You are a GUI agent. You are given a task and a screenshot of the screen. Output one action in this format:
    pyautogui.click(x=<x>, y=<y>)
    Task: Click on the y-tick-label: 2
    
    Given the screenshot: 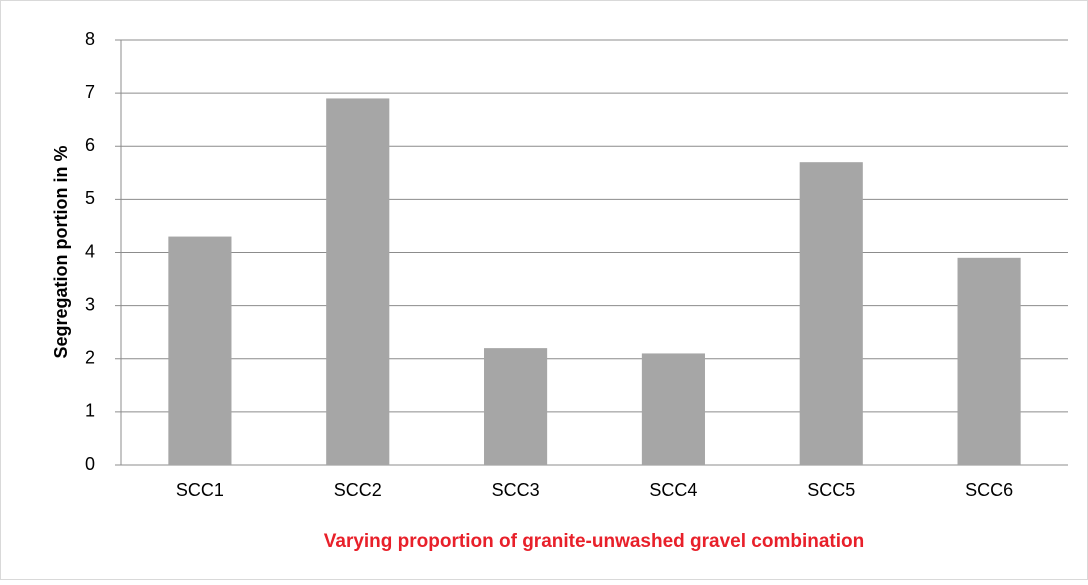 What is the action you would take?
    pyautogui.click(x=90, y=358)
    